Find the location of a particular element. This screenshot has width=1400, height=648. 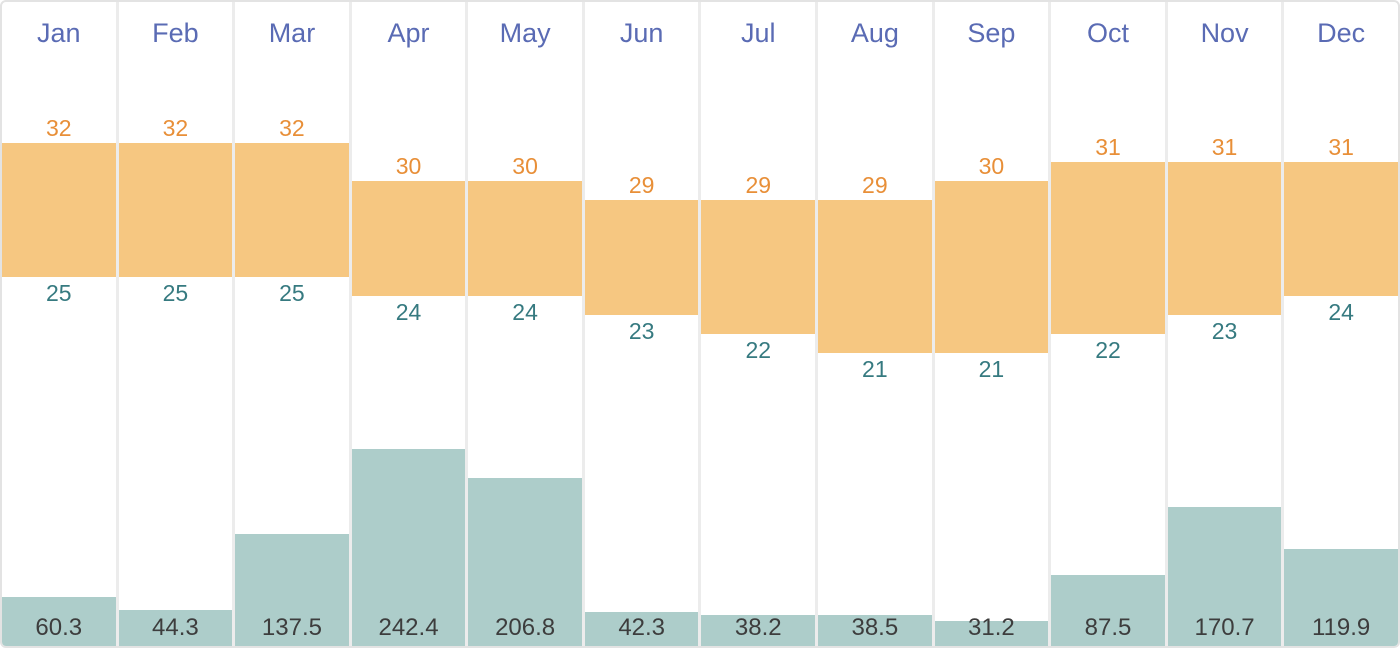

precipitation-label: 31.2 is located at coordinates (991, 627).